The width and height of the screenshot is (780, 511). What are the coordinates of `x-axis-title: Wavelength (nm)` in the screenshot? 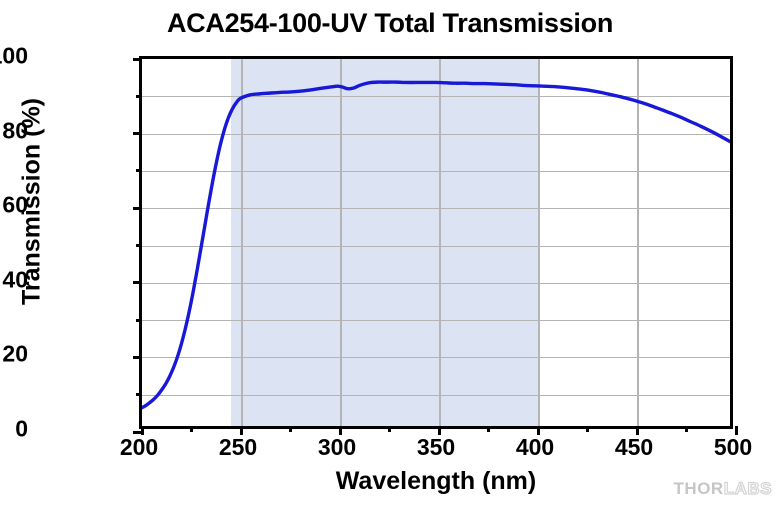 It's located at (436, 481).